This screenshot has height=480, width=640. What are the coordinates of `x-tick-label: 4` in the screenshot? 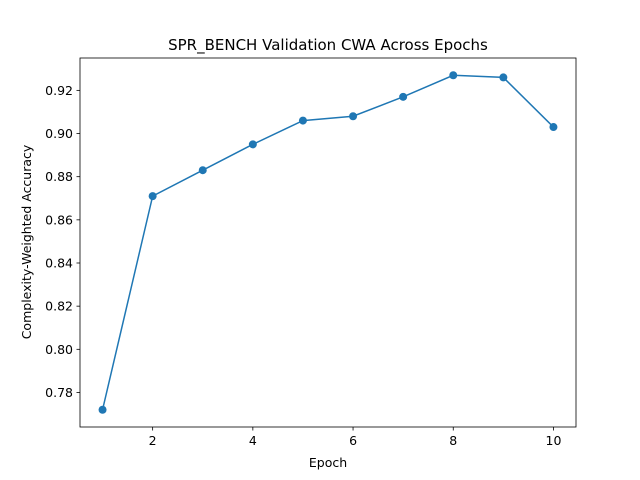 It's located at (253, 440).